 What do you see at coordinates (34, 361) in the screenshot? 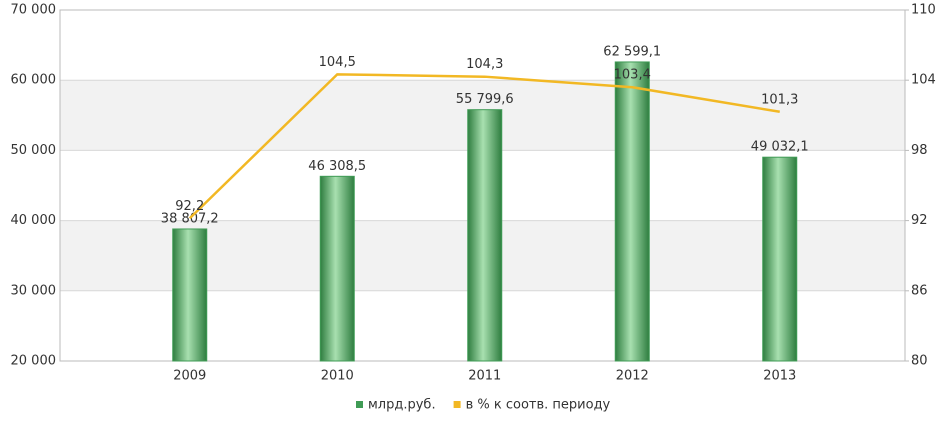
I see `y-tick-label: 20 000` at bounding box center [34, 361].